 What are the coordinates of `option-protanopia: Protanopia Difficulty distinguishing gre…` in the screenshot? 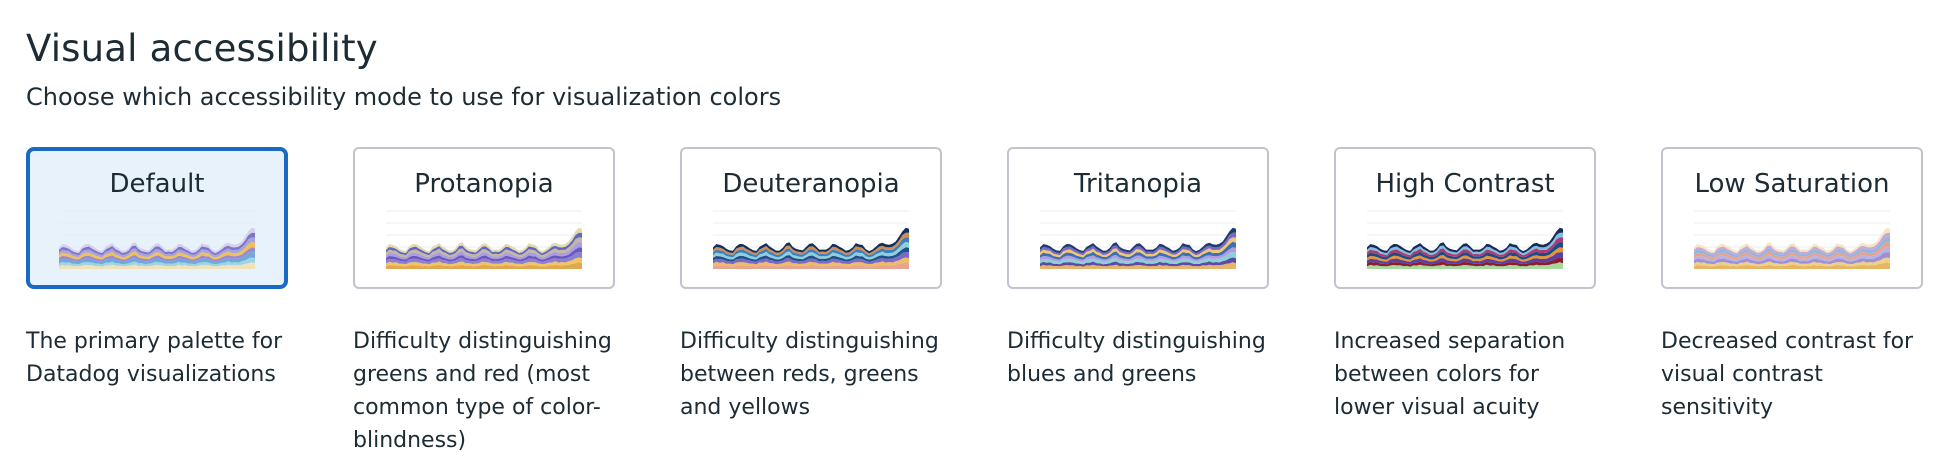 It's located at (484, 302).